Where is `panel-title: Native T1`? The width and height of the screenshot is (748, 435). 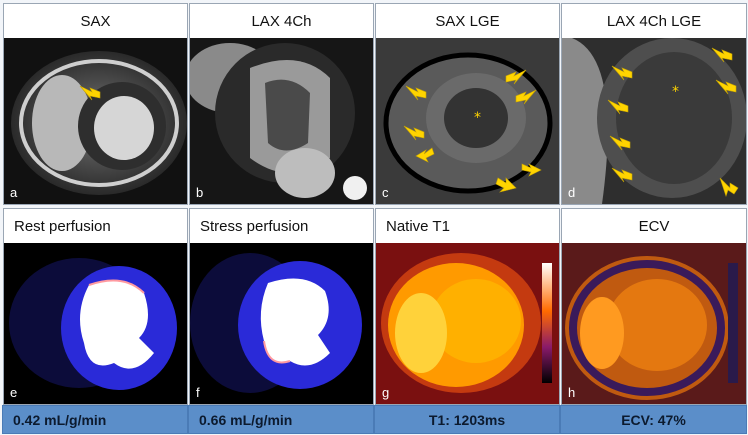 panel-title: Native T1 is located at coordinates (467, 226).